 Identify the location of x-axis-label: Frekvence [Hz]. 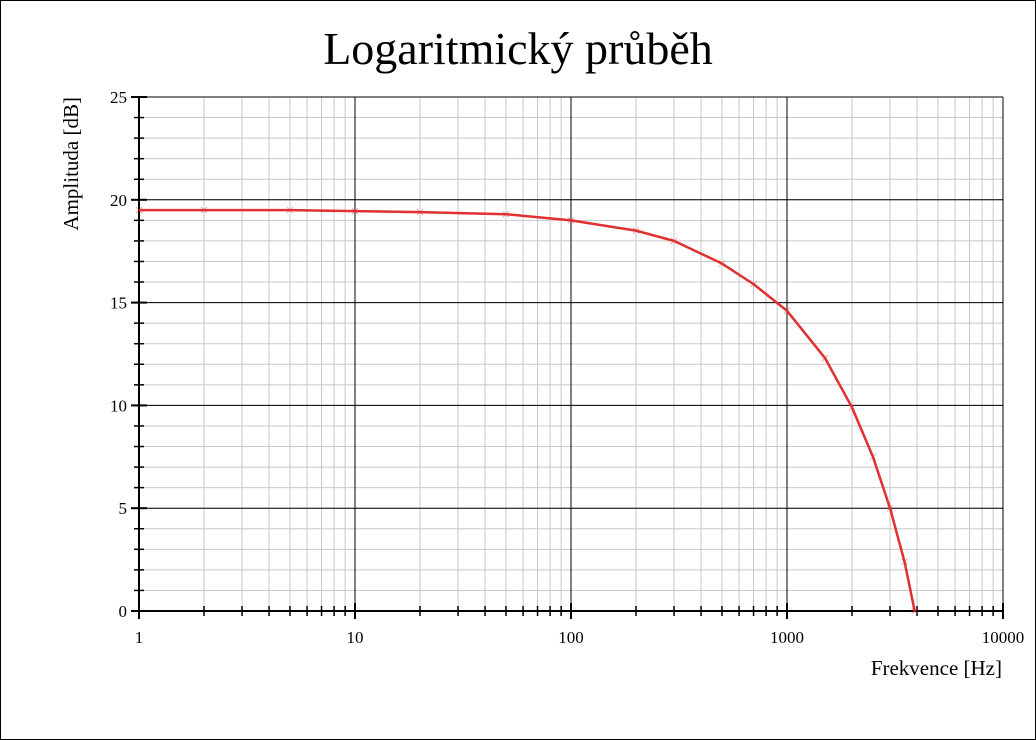
(936, 668).